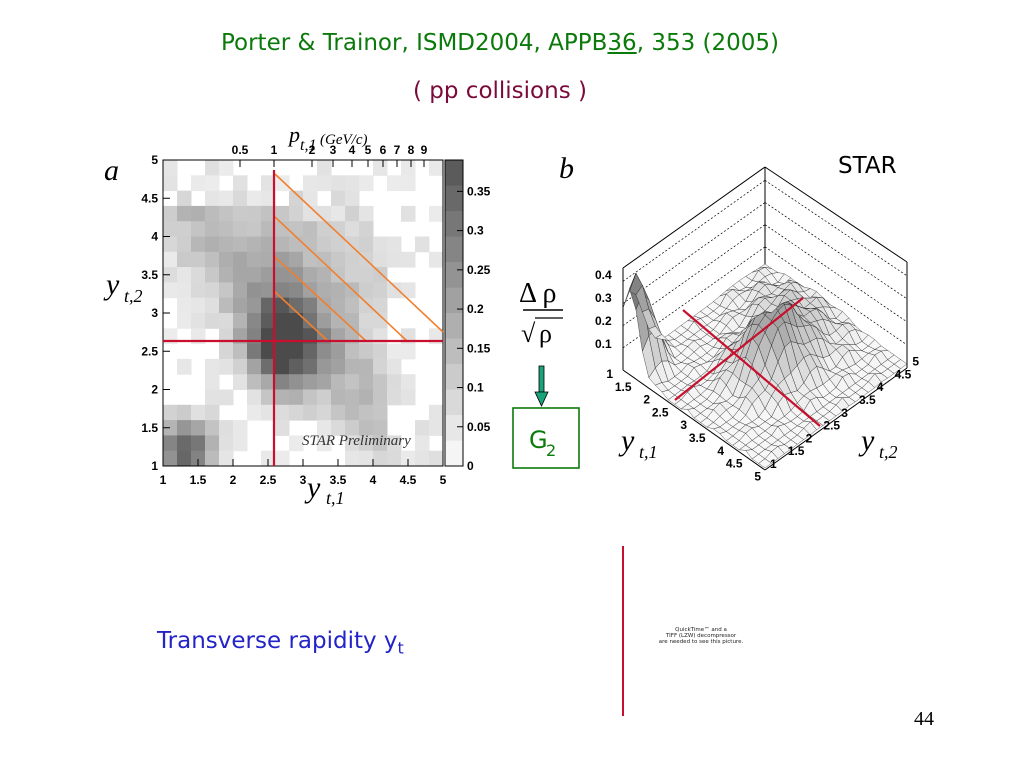  What do you see at coordinates (475, 388) in the screenshot?
I see `colorbar-tick-label: 0.1` at bounding box center [475, 388].